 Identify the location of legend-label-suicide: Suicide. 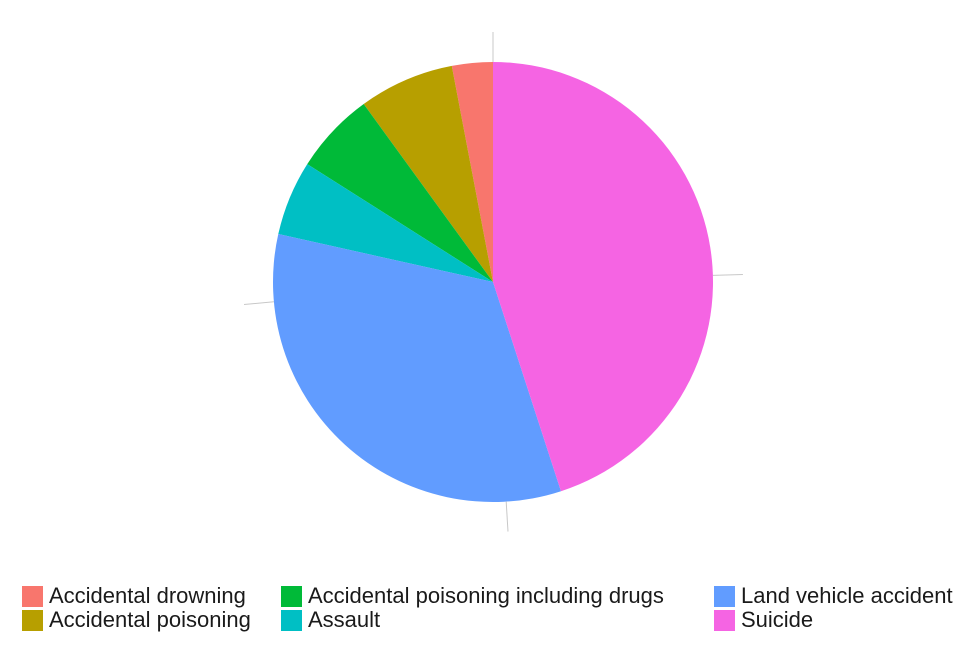
(777, 619).